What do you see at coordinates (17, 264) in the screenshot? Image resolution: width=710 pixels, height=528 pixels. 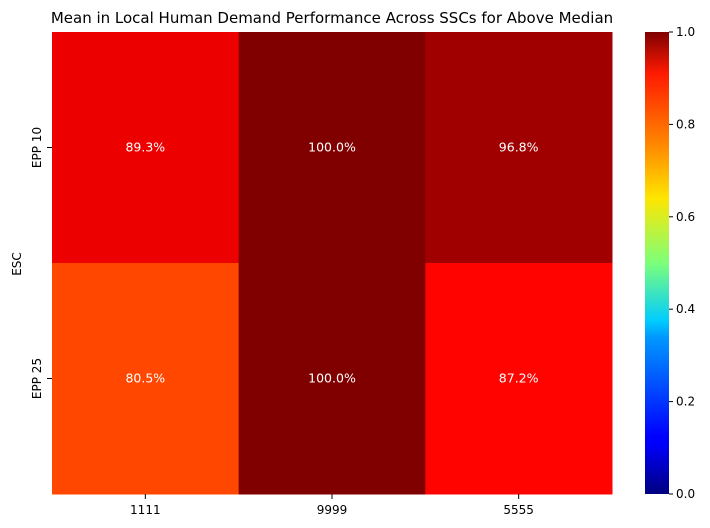 I see `y-axis-label: ESC` at bounding box center [17, 264].